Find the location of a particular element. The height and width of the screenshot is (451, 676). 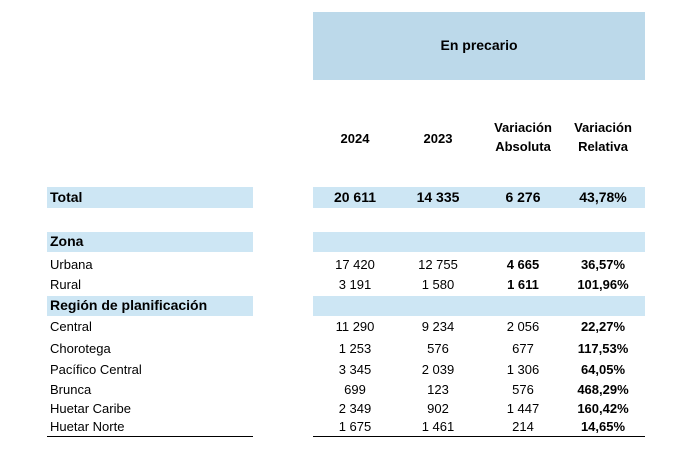

cell-variacion-absoluta: 1 611 is located at coordinates (523, 284).